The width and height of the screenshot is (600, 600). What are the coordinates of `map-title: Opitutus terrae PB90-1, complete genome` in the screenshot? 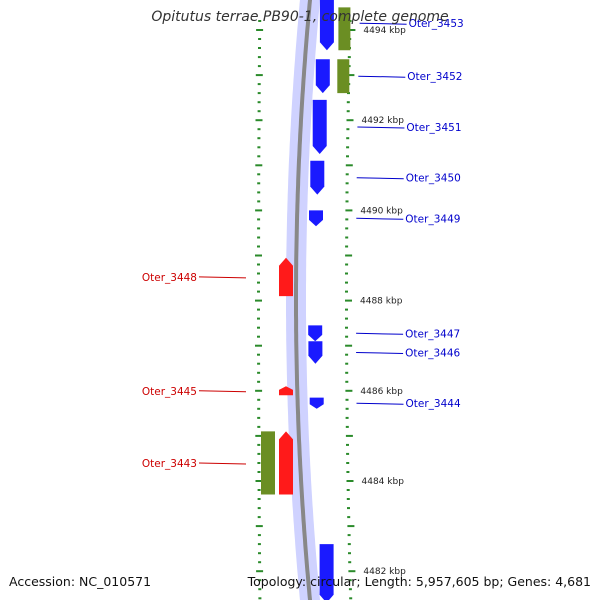 It's located at (300, 17).